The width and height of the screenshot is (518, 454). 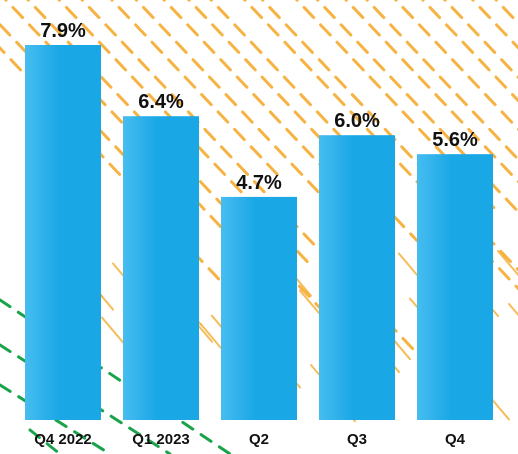 What do you see at coordinates (455, 439) in the screenshot?
I see `x-tick-label: Q4` at bounding box center [455, 439].